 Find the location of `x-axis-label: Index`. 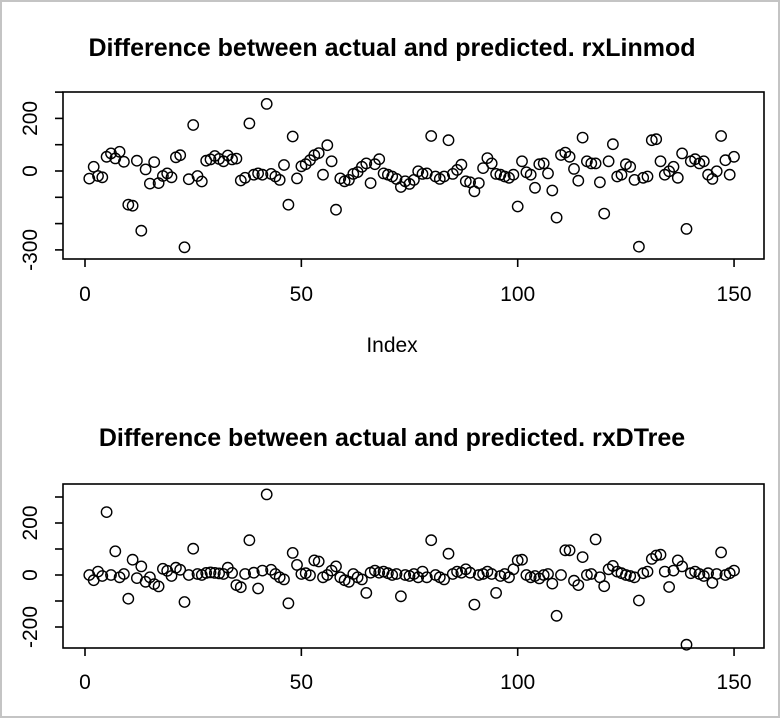

x-axis-label: Index is located at coordinates (392, 345).